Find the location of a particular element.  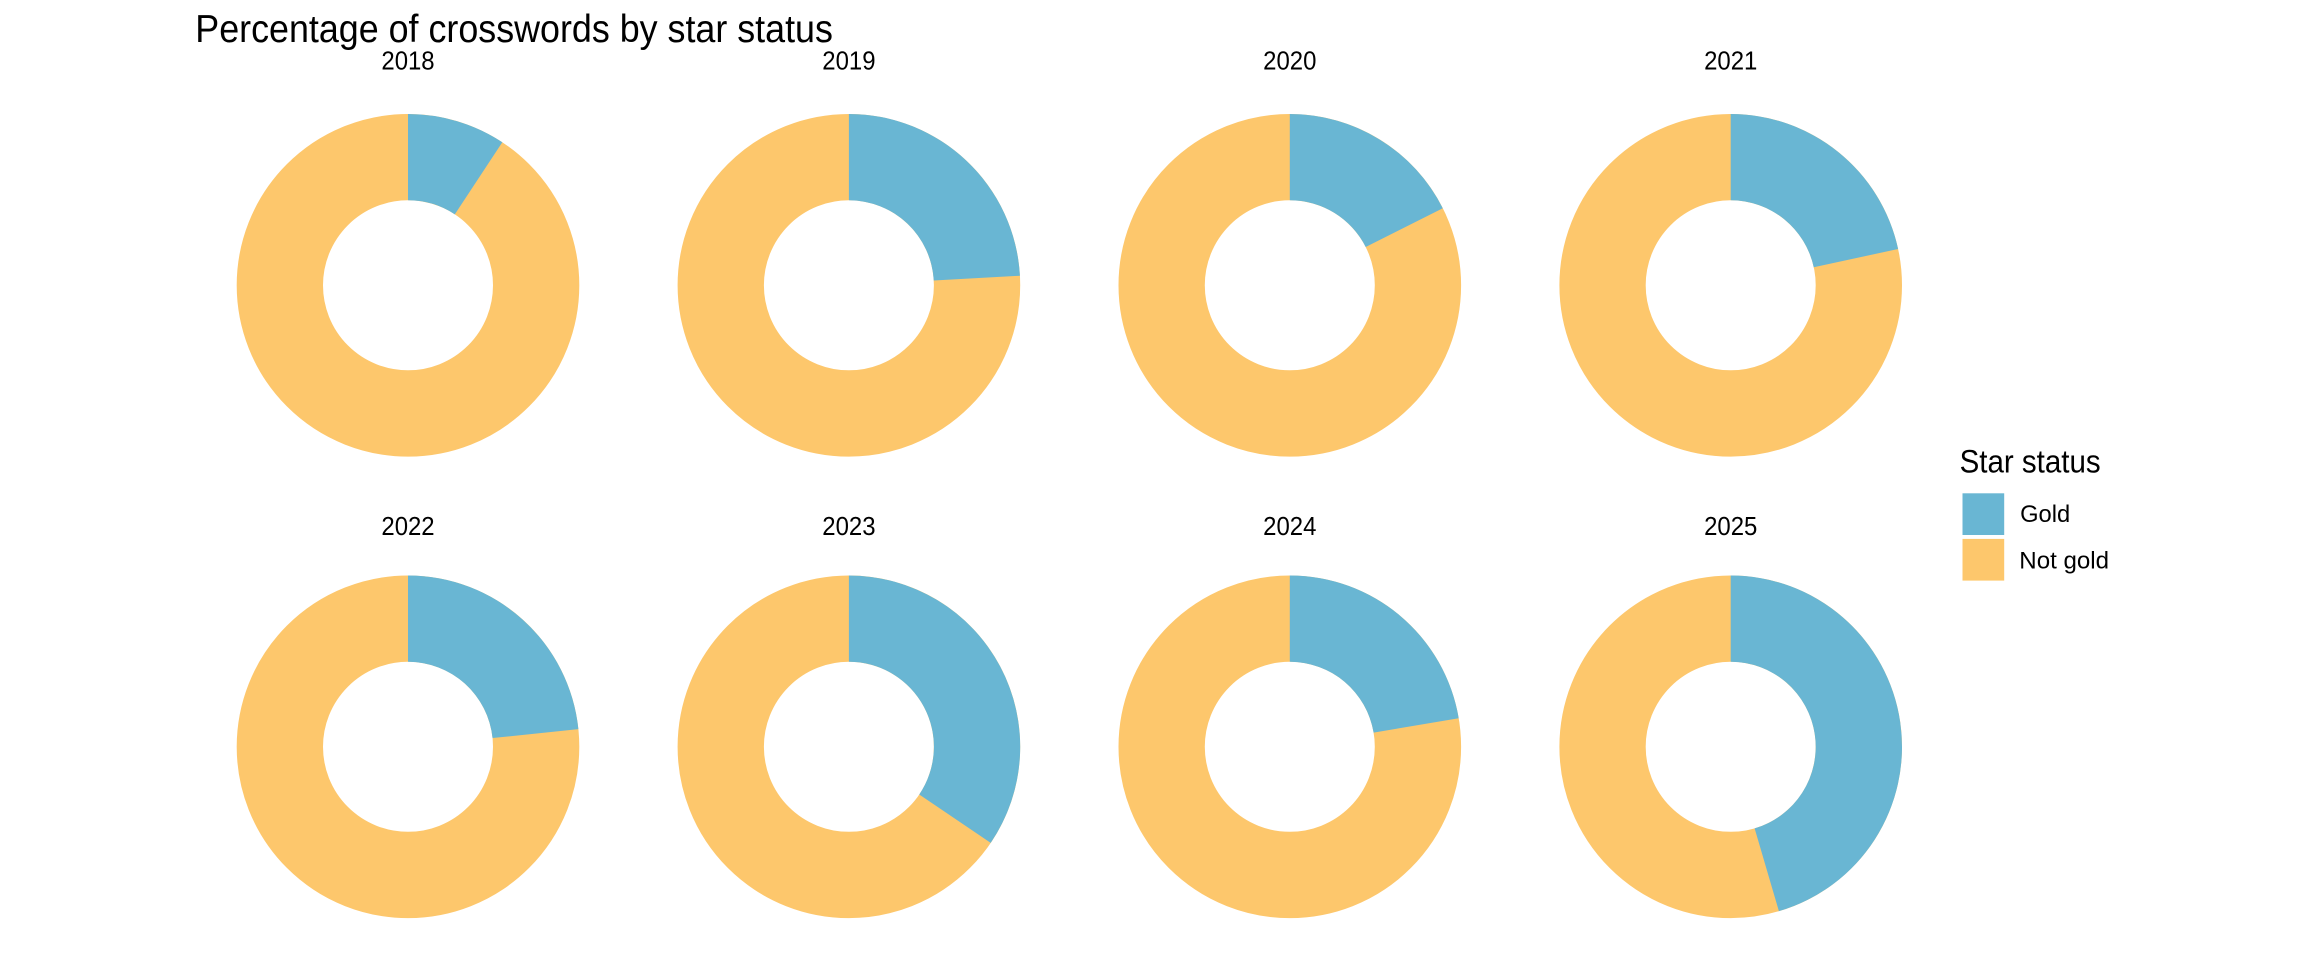

svg-text: 2020 is located at coordinates (1289, 60).